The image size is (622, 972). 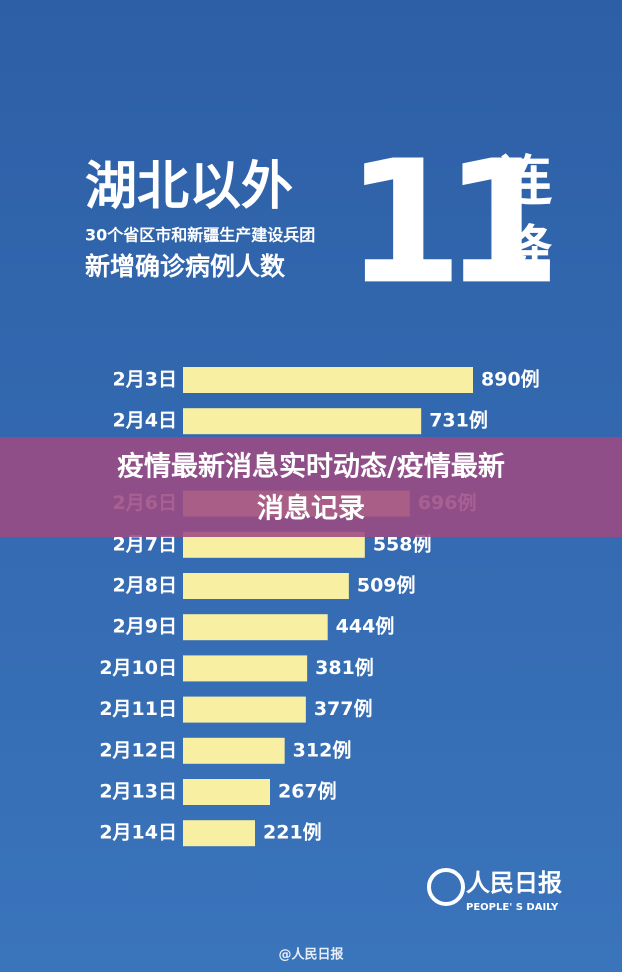 I want to click on category-label: 2月7日, so click(x=145, y=544).